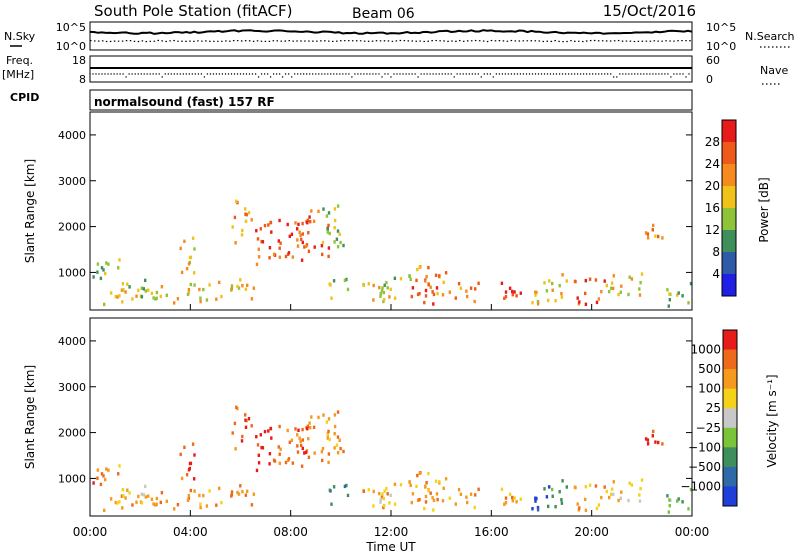  What do you see at coordinates (713, 408) in the screenshot?
I see `colorbar-tick-label: 25` at bounding box center [713, 408].